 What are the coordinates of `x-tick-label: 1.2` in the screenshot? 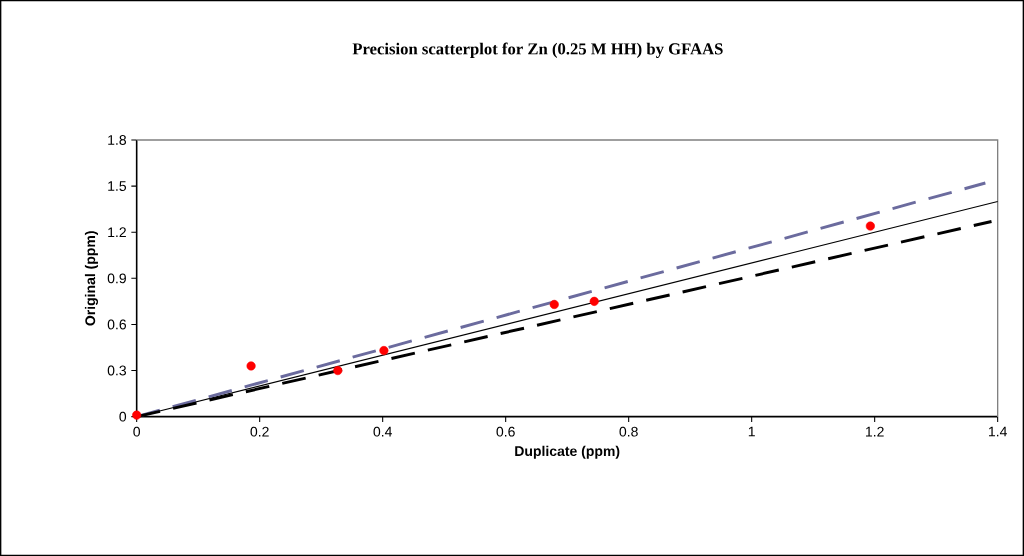 It's located at (875, 431).